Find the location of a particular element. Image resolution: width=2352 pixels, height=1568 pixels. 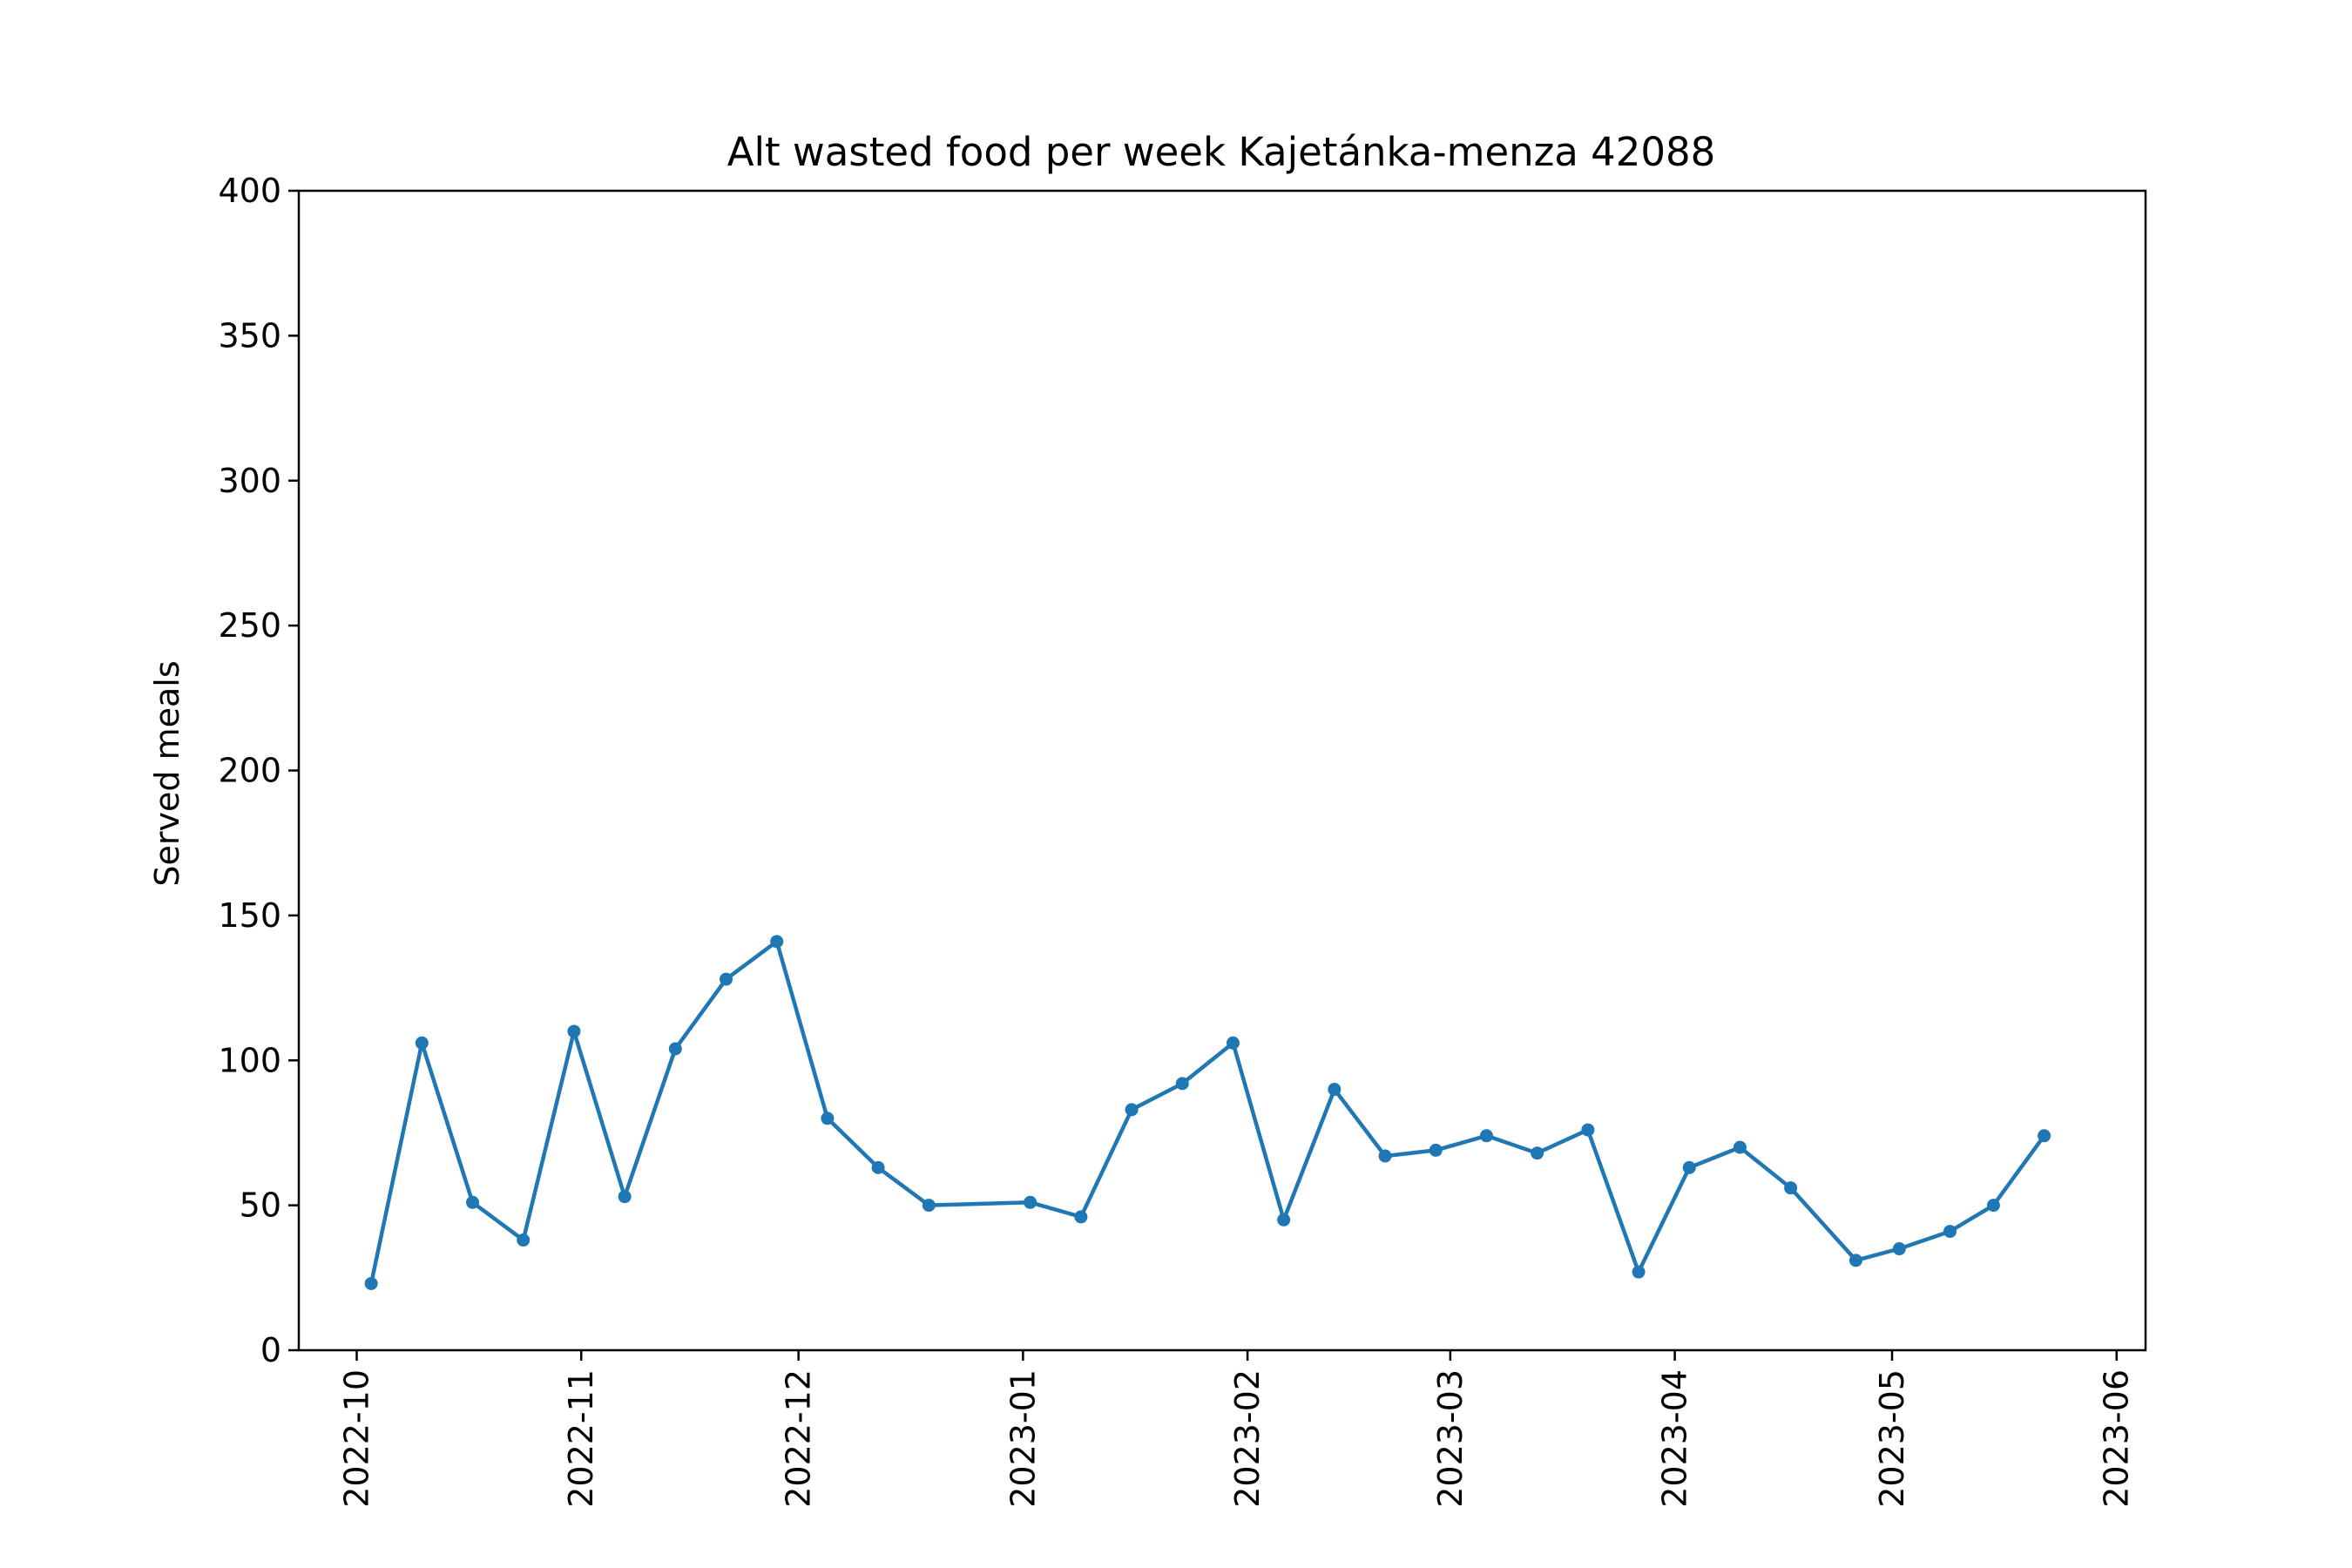

x-tick-label: 2023-04 is located at coordinates (1675, 1438).